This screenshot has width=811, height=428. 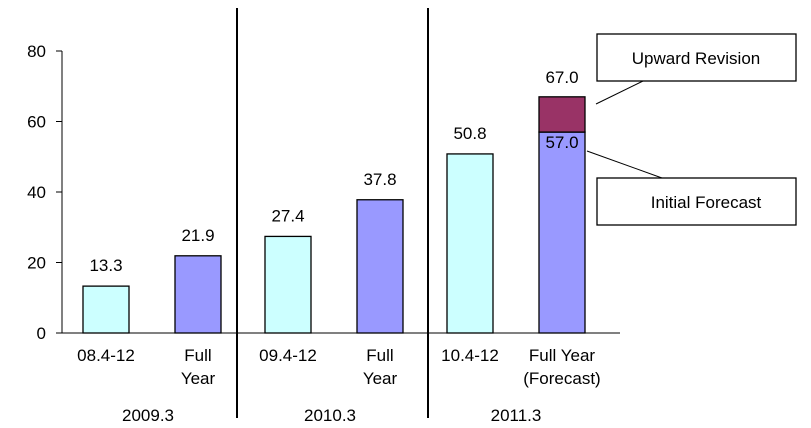 I want to click on bar-value-label: 27.4, so click(x=287, y=215).